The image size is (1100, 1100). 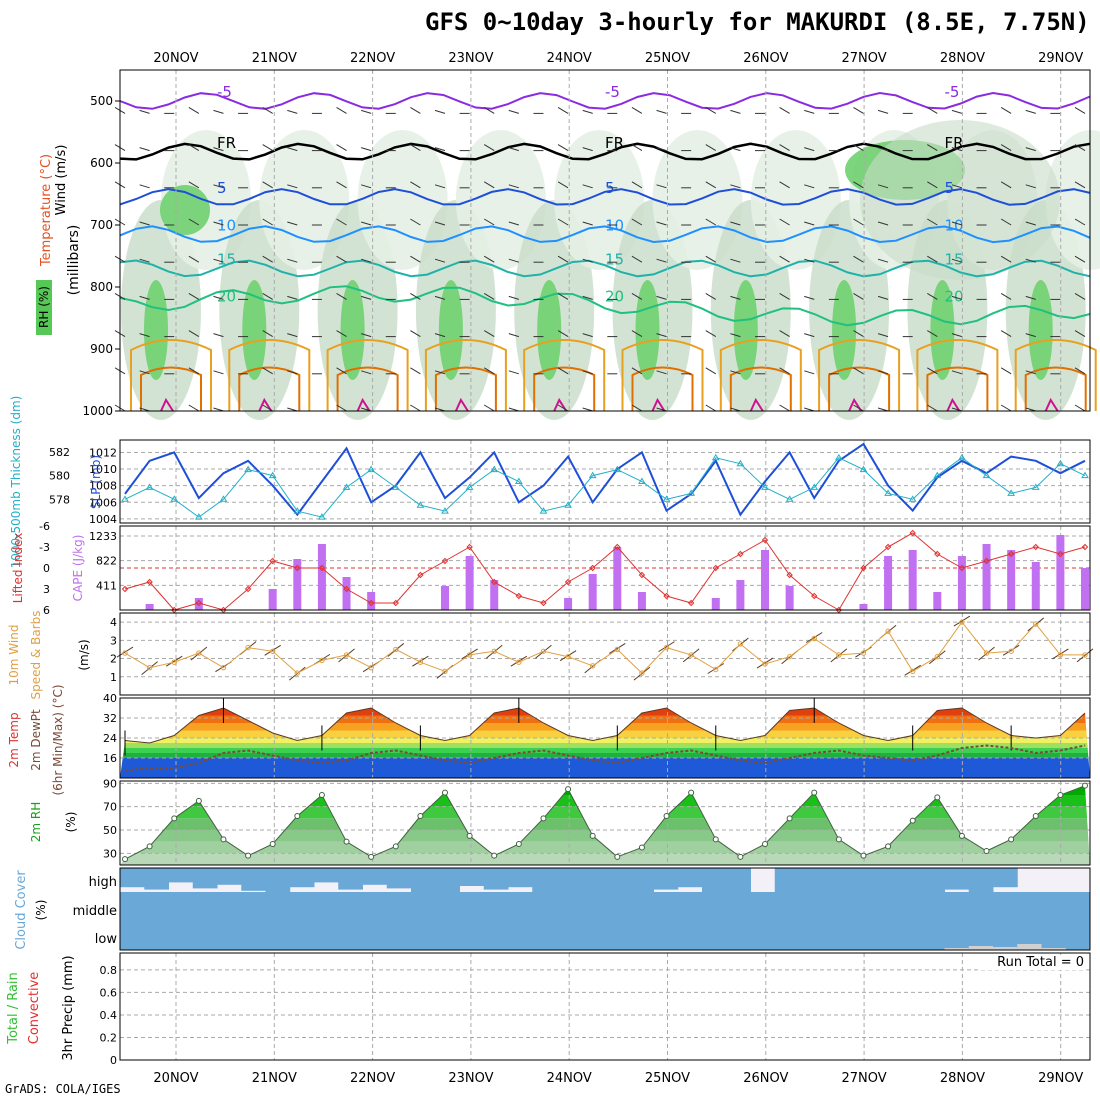 I want to click on thickness-line, so click(x=605, y=487).